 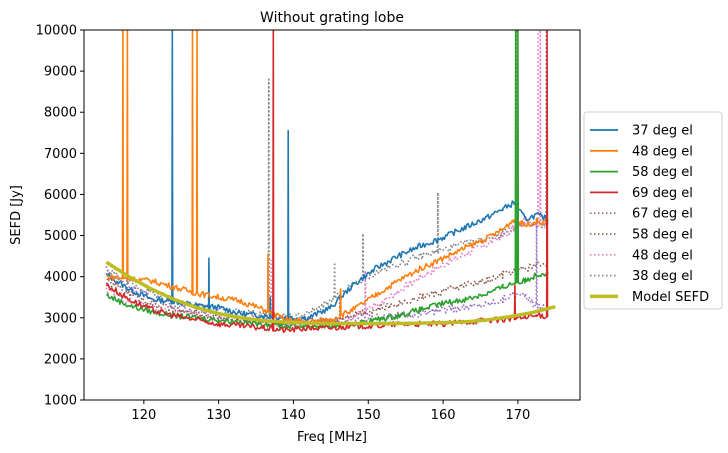 What do you see at coordinates (16, 215) in the screenshot?
I see `y-axis-label: SEFD [Jy]` at bounding box center [16, 215].